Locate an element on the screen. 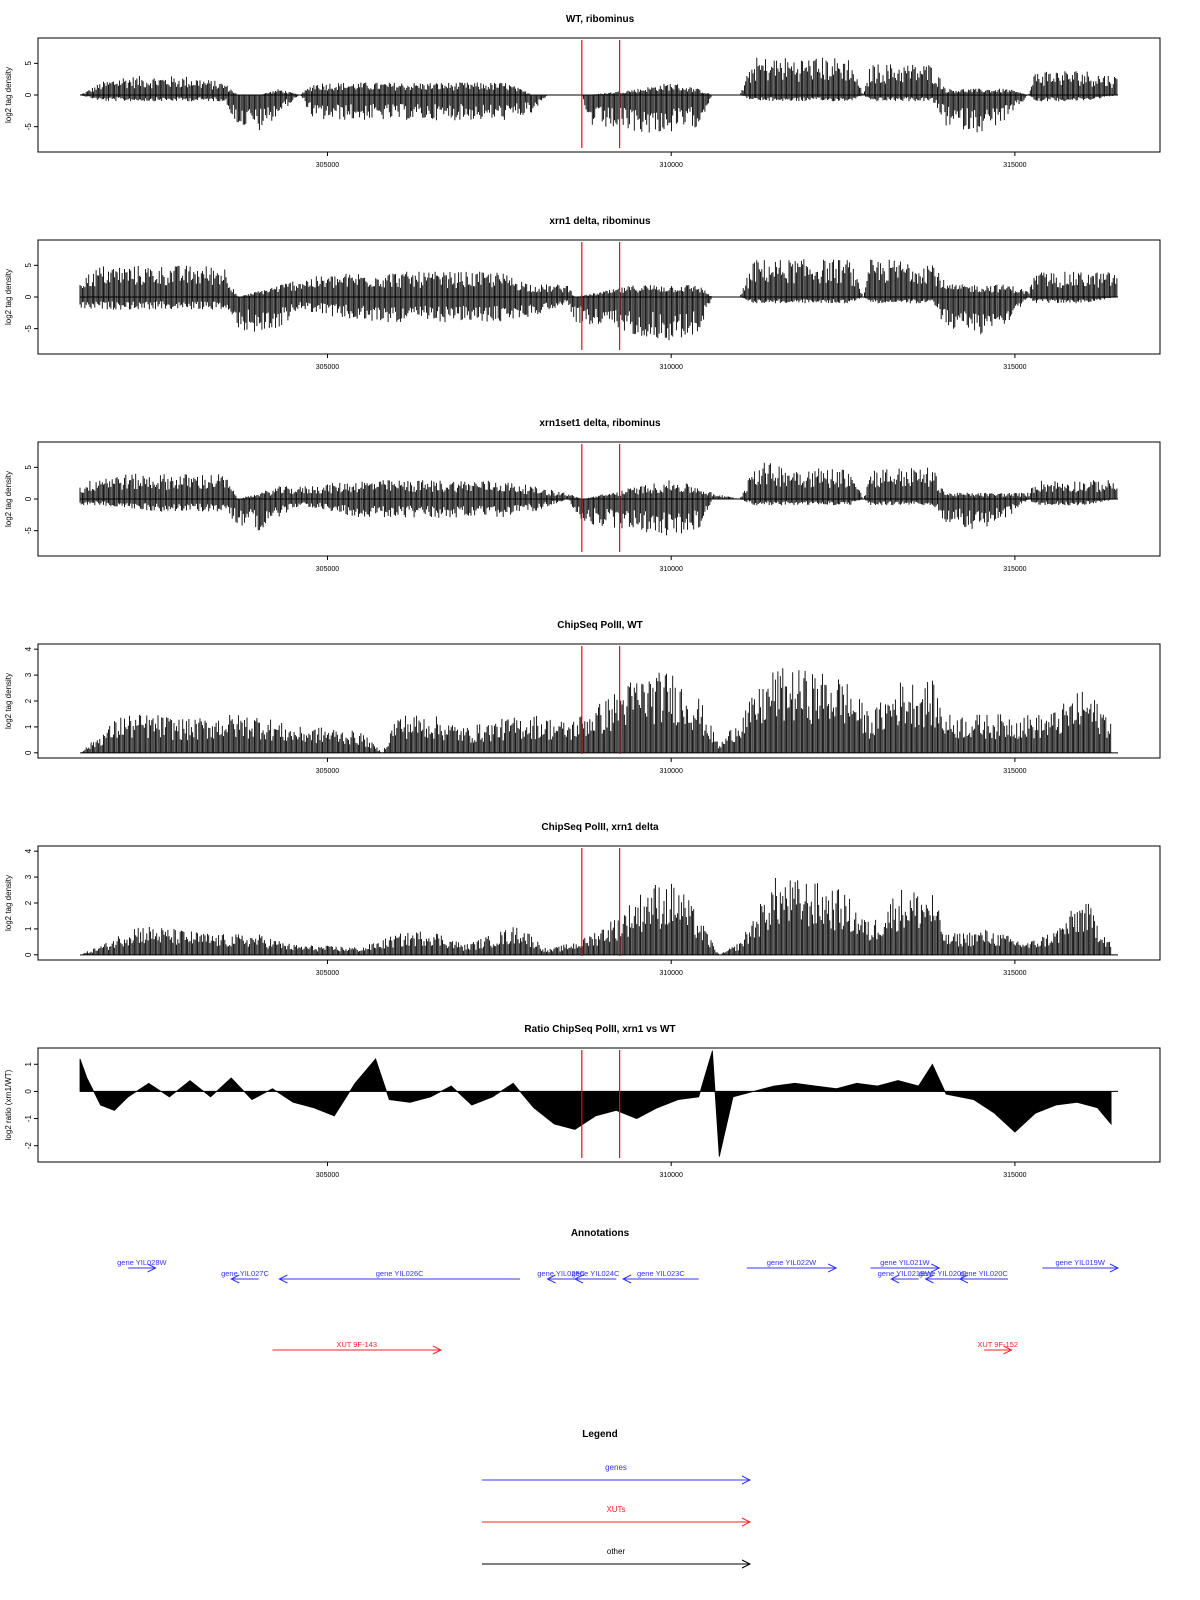 The height and width of the screenshot is (1600, 1200). legend: Legend genes XUTs other is located at coordinates (617, 1499).